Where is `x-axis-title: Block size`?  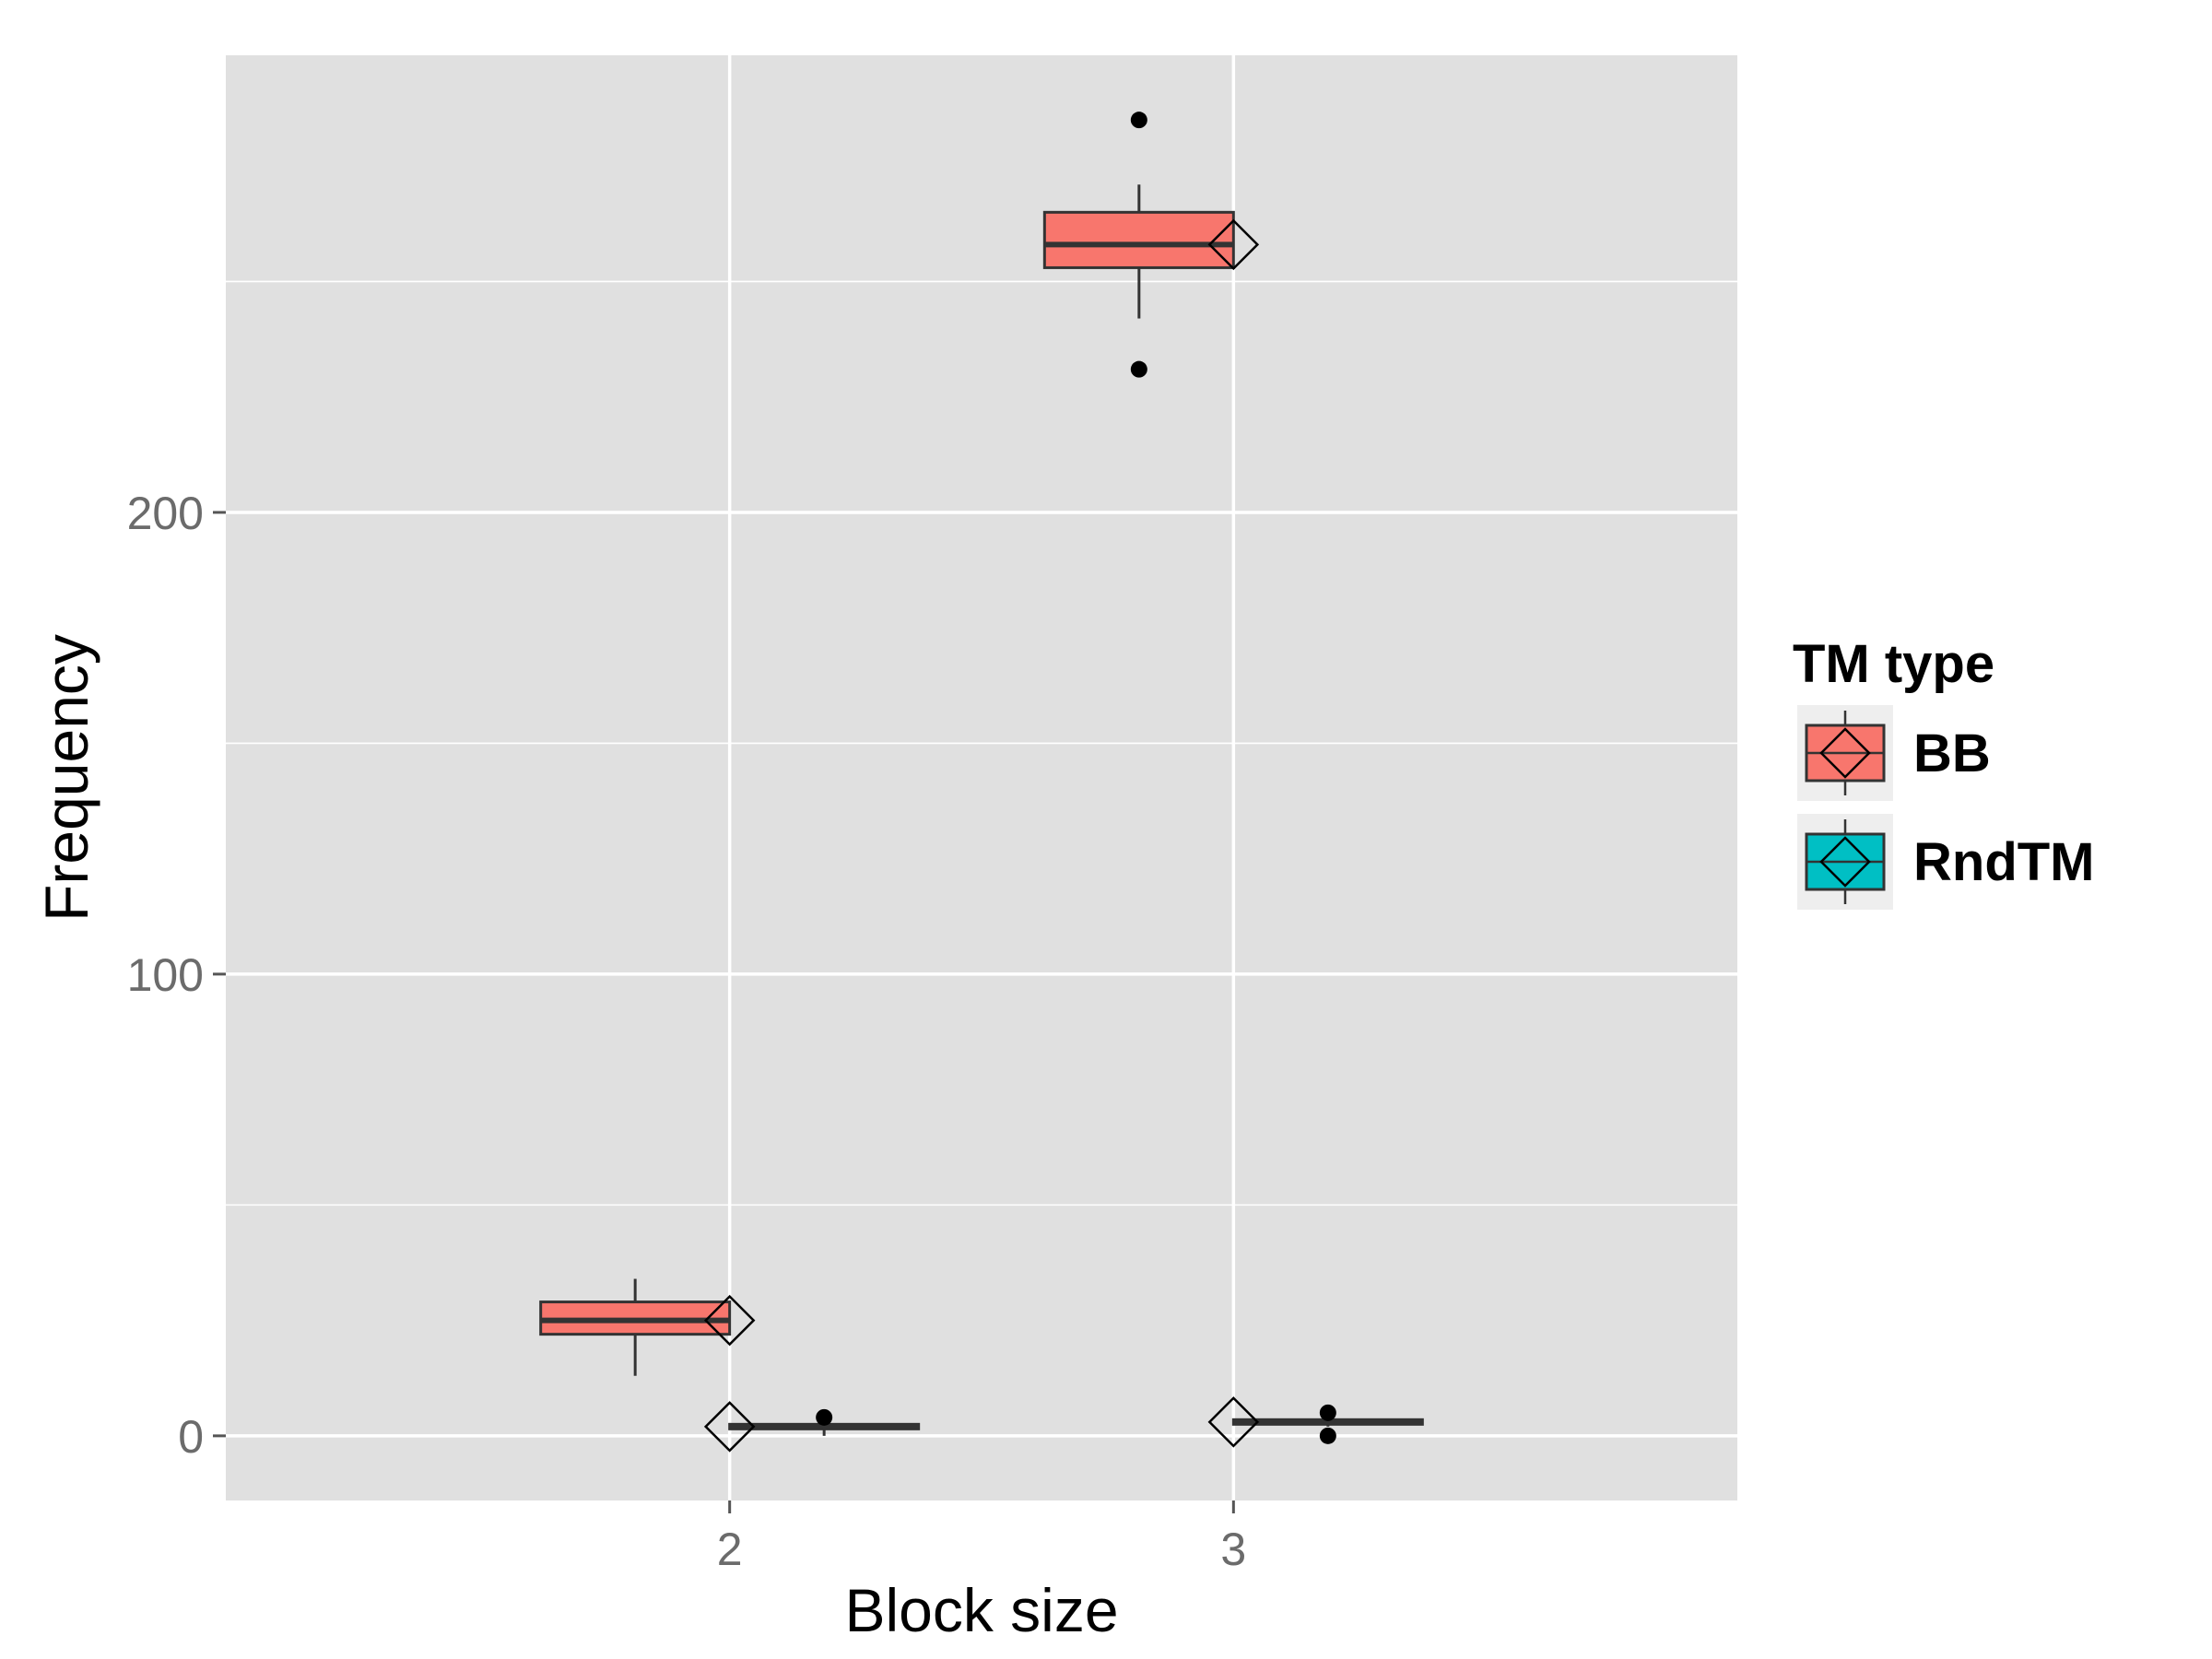
x-axis-title: Block size is located at coordinates (981, 1610).